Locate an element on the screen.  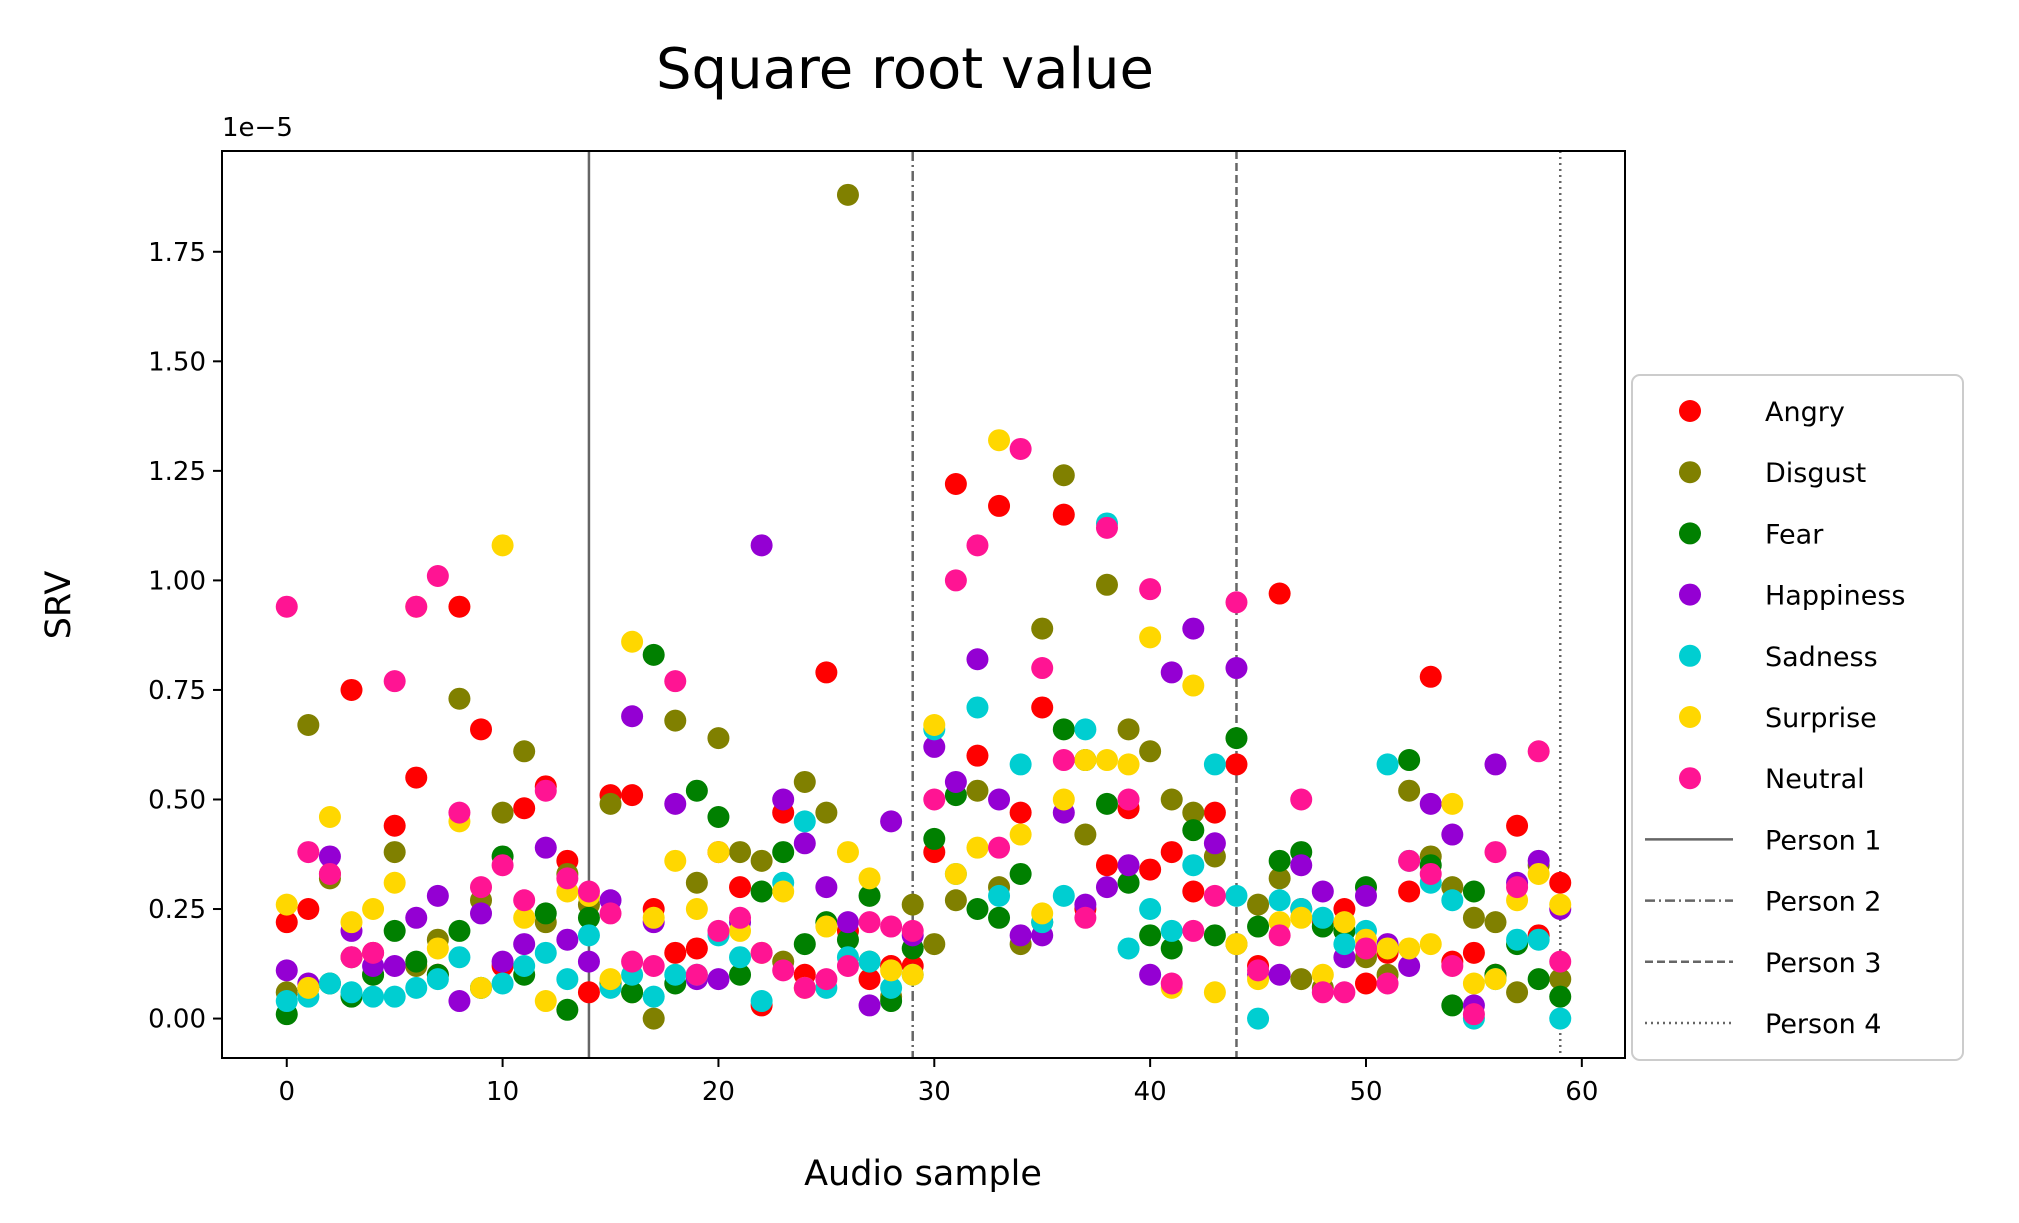
y-tick-label: 0.75 is located at coordinates (177, 691).